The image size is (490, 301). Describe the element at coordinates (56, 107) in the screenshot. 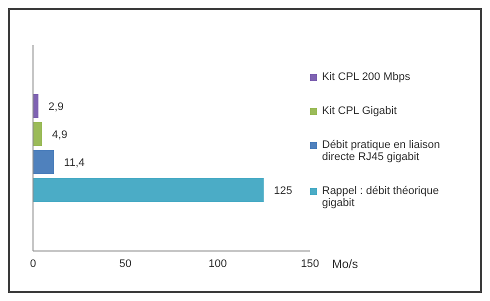

I see `data-label: 2,9` at that location.